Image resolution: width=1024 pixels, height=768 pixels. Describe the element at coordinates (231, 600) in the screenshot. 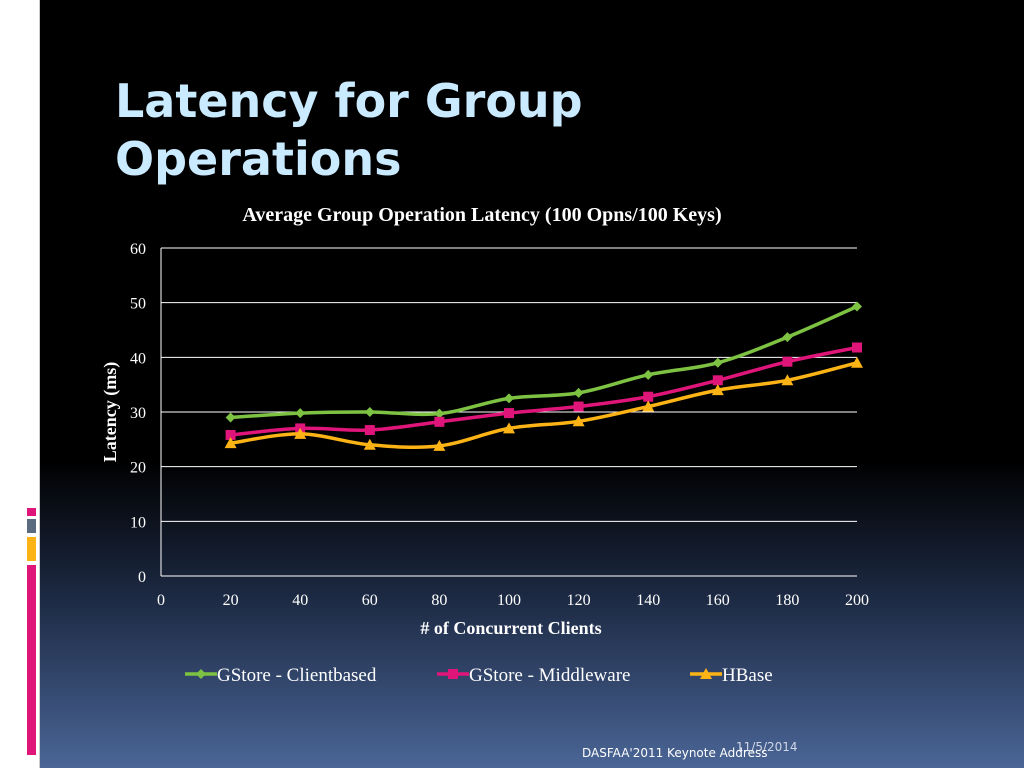

I see `x-tick-label: 20` at that location.